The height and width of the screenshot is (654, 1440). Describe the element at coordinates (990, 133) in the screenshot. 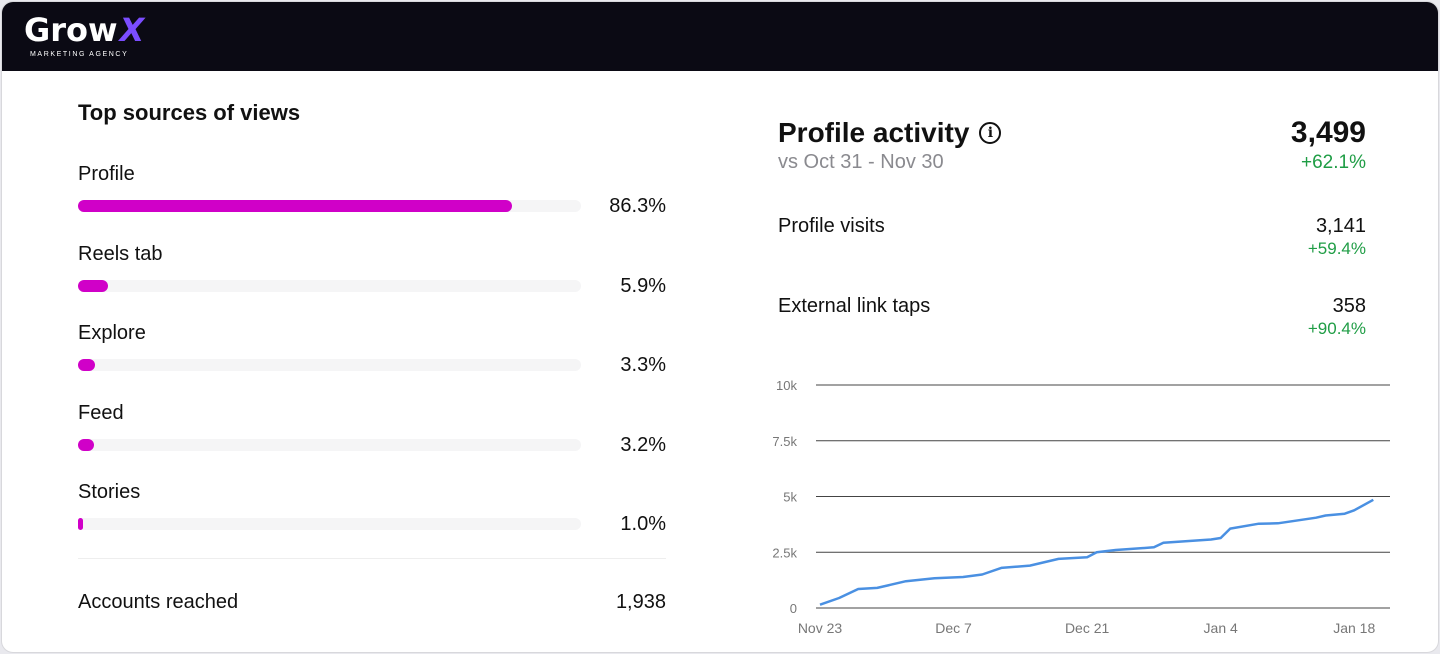

I see `info-circle-icon: i` at that location.